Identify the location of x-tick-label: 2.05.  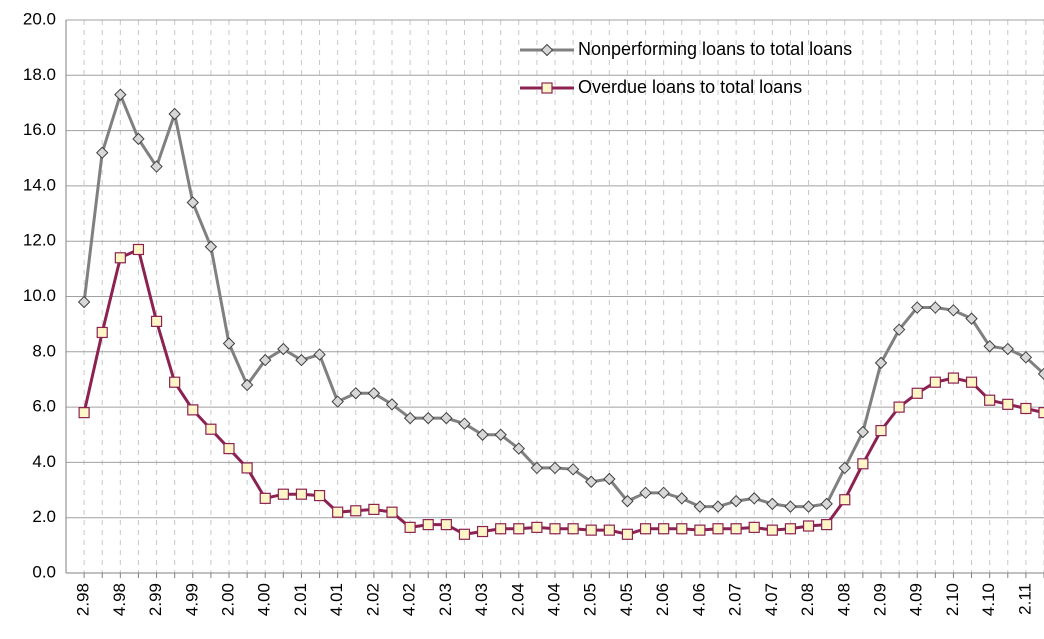
(590, 599).